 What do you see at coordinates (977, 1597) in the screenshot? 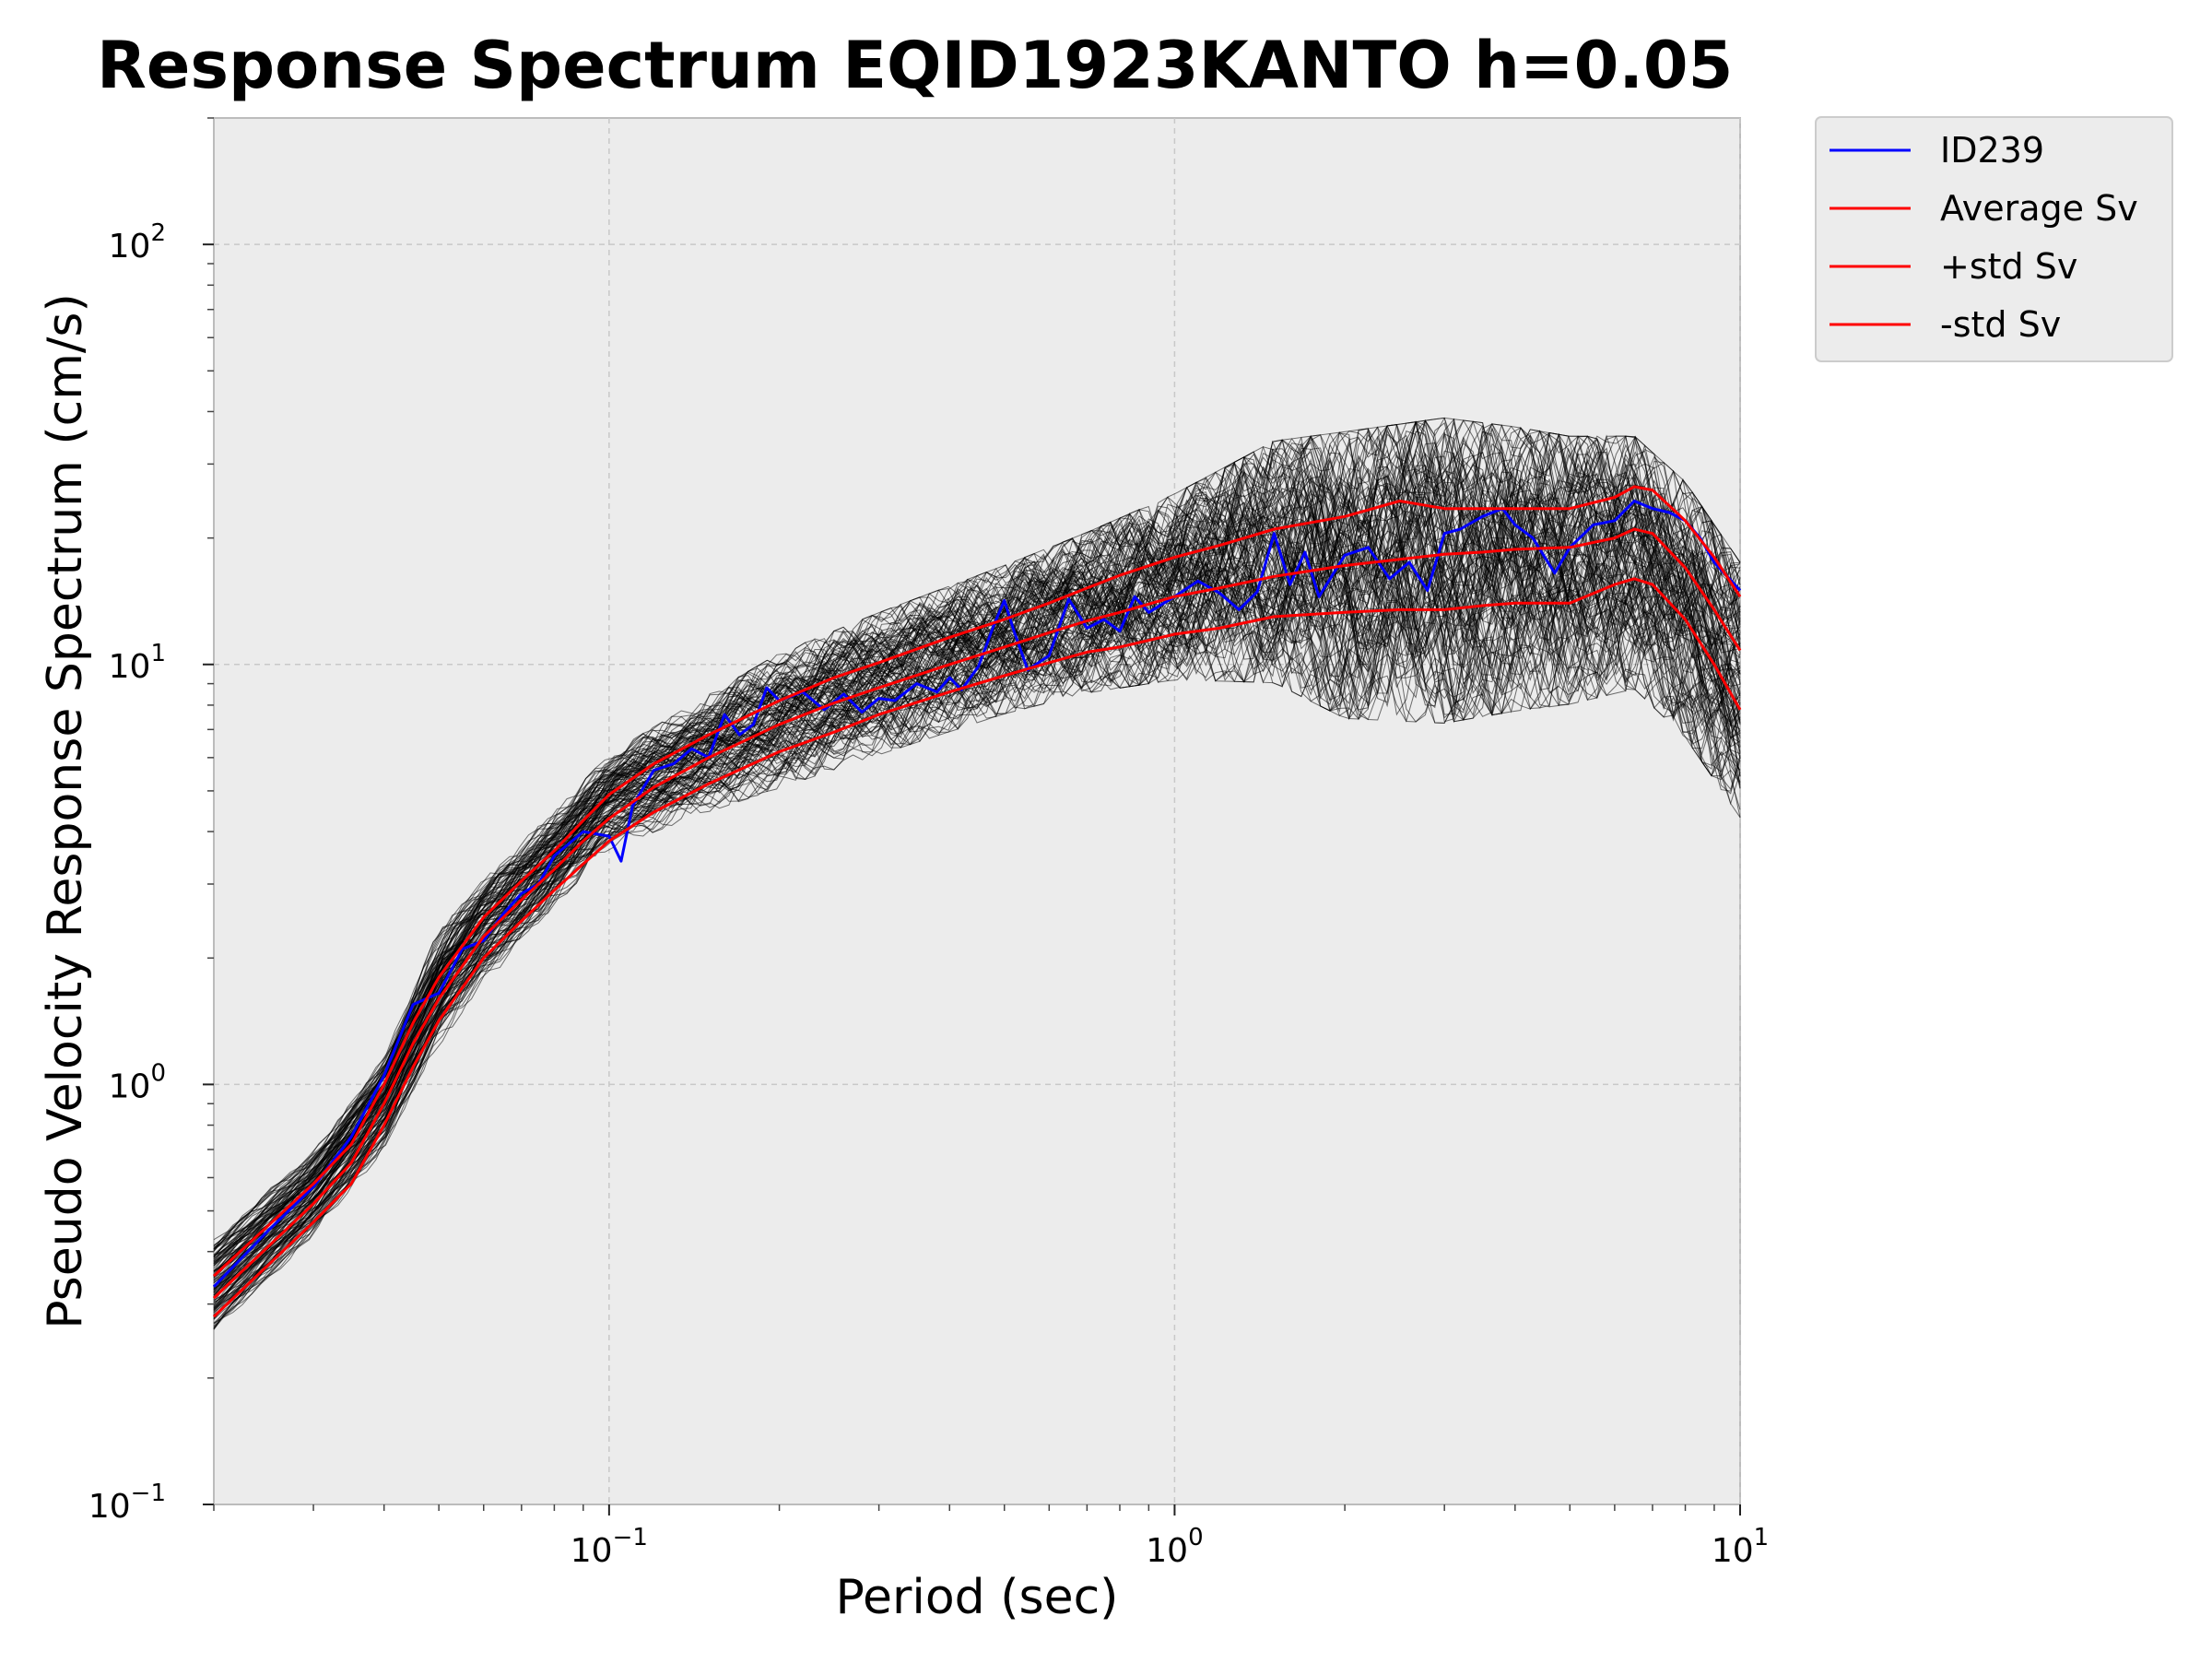
I see `x-axis-label: Period (sec)` at bounding box center [977, 1597].